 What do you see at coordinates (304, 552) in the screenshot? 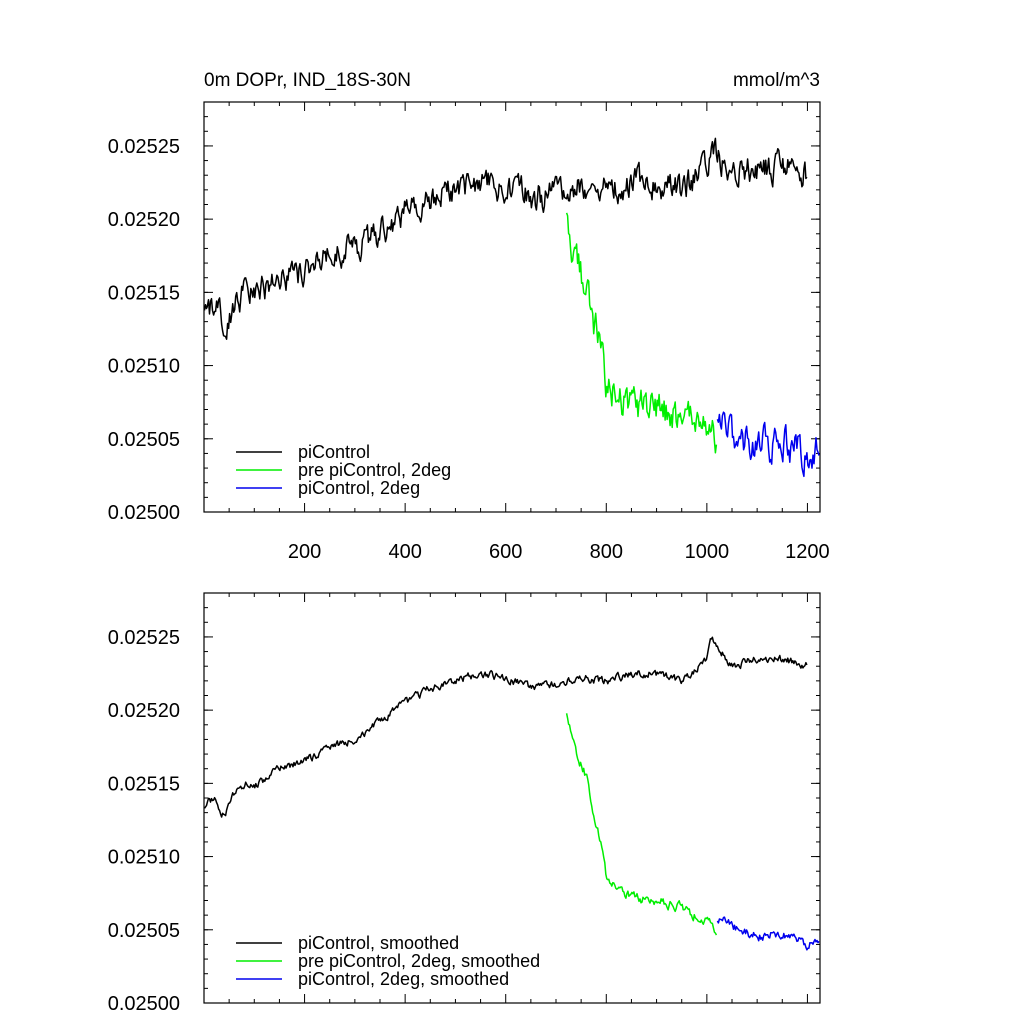
I see `x-tick-label: 200` at bounding box center [304, 552].